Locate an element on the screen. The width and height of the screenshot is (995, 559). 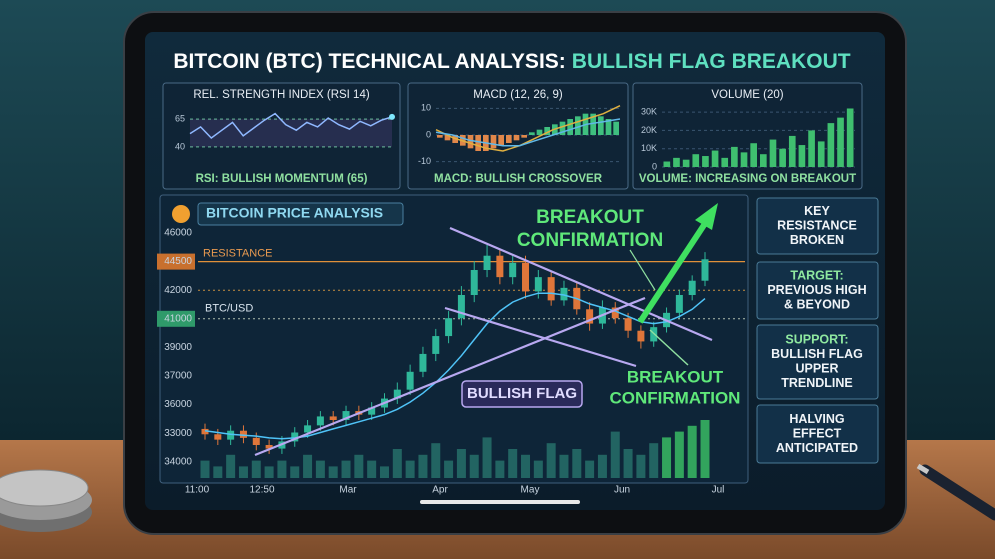
rsi-line is located at coordinates (291, 125).